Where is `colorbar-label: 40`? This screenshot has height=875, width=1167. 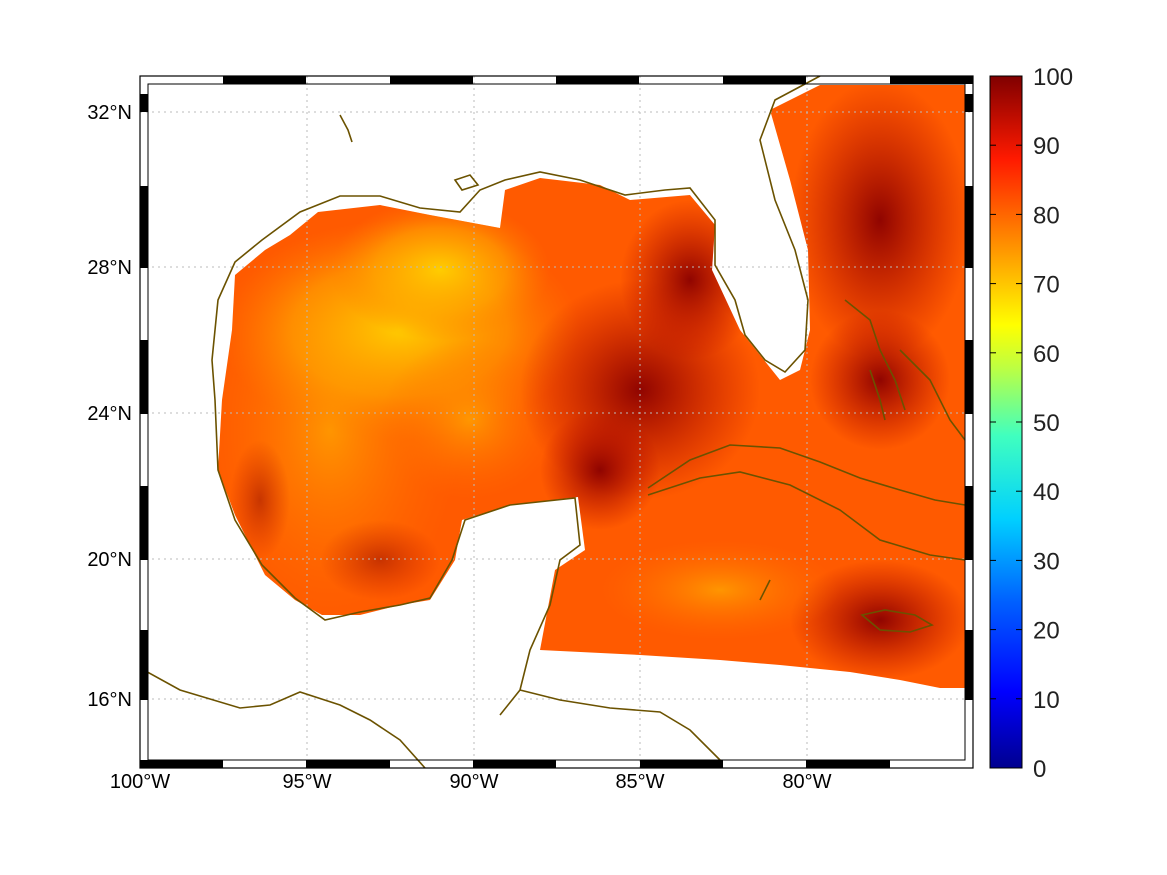
colorbar-label: 40 is located at coordinates (1046, 492).